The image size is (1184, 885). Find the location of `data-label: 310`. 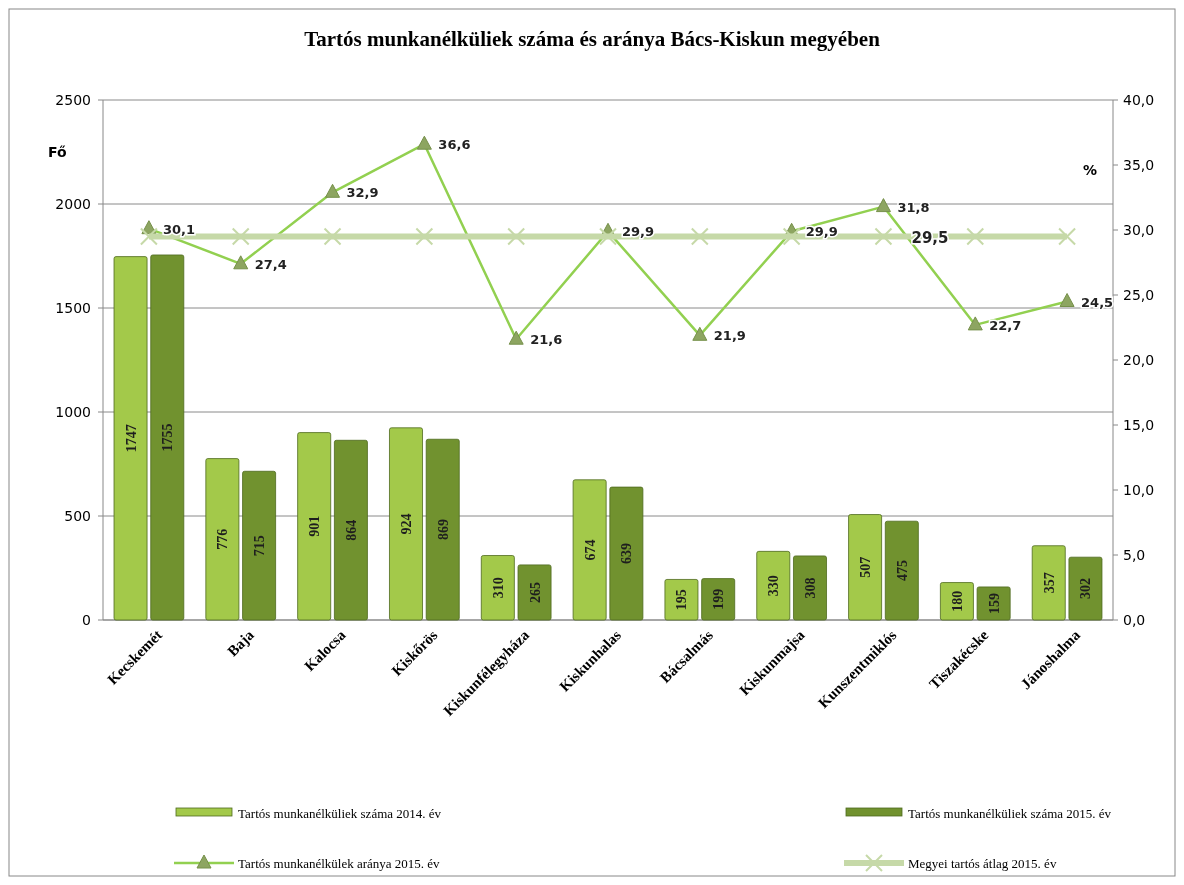

data-label: 310 is located at coordinates (498, 588).